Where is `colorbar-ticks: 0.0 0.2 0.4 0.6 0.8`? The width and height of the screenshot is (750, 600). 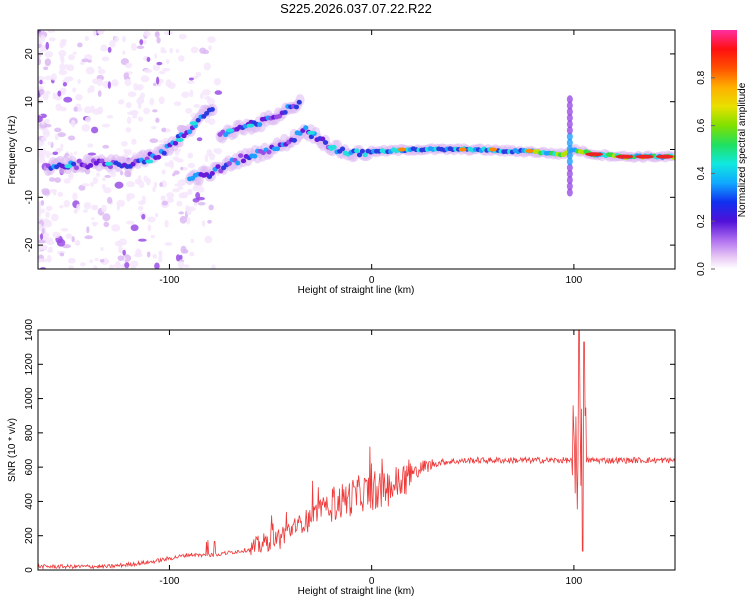
colorbar-ticks: 0.0 0.2 0.4 0.6 0.8 is located at coordinates (705, 173).